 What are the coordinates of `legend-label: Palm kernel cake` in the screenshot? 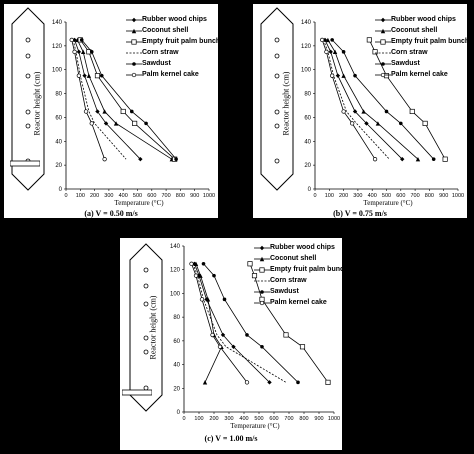 It's located at (298, 302).